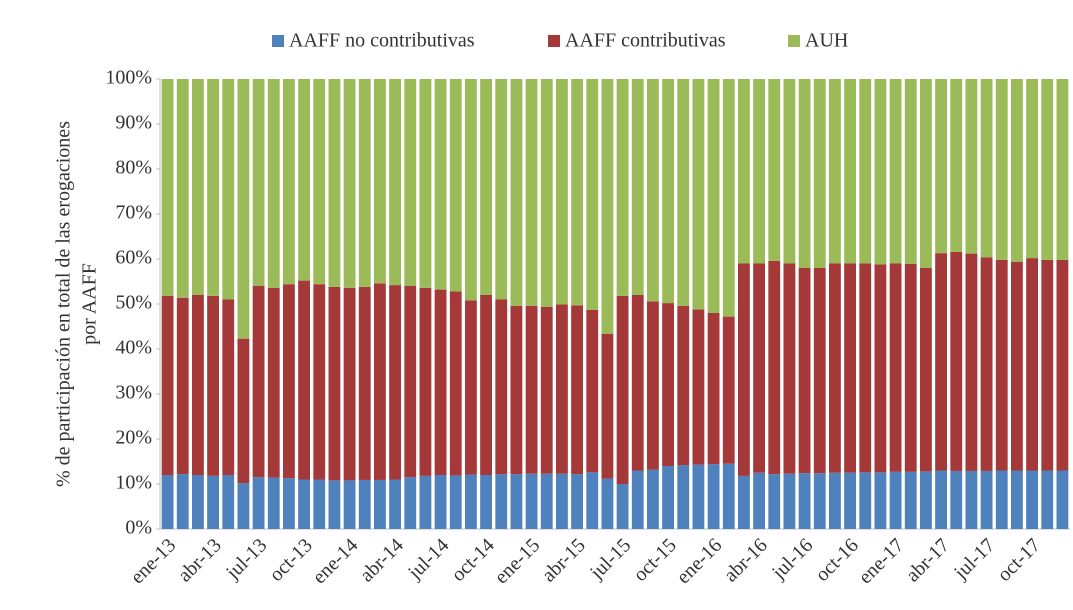  What do you see at coordinates (291, 560) in the screenshot?
I see `x-tick-label: oct-13` at bounding box center [291, 560].